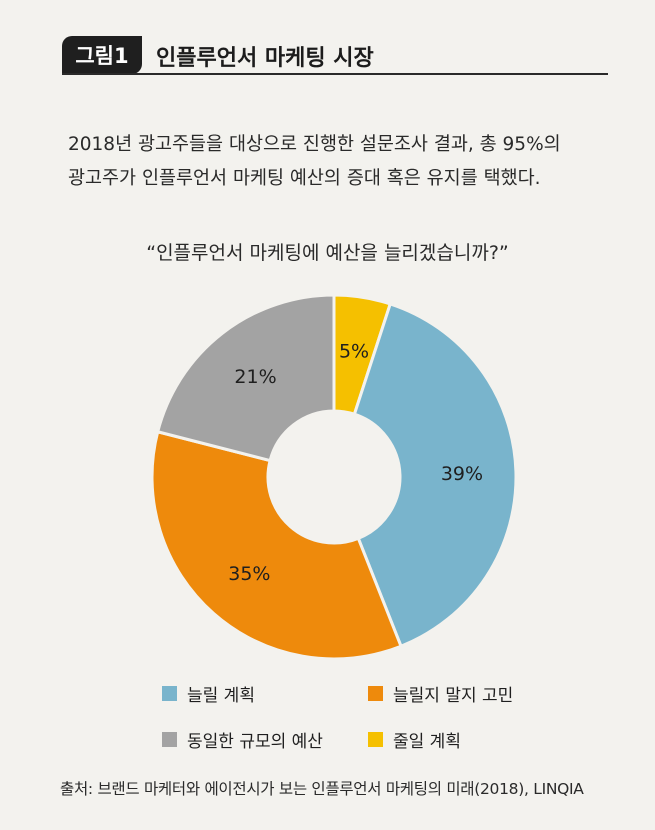  I want to click on legend-item-3: 줄일 계획, so click(414, 739).